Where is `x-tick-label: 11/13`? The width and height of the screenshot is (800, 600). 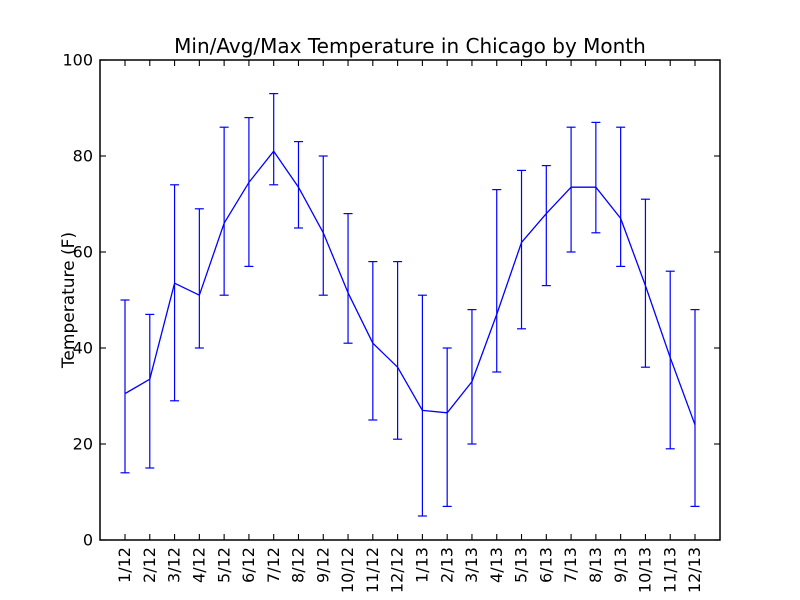 x-tick-label: 11/13 is located at coordinates (669, 570).